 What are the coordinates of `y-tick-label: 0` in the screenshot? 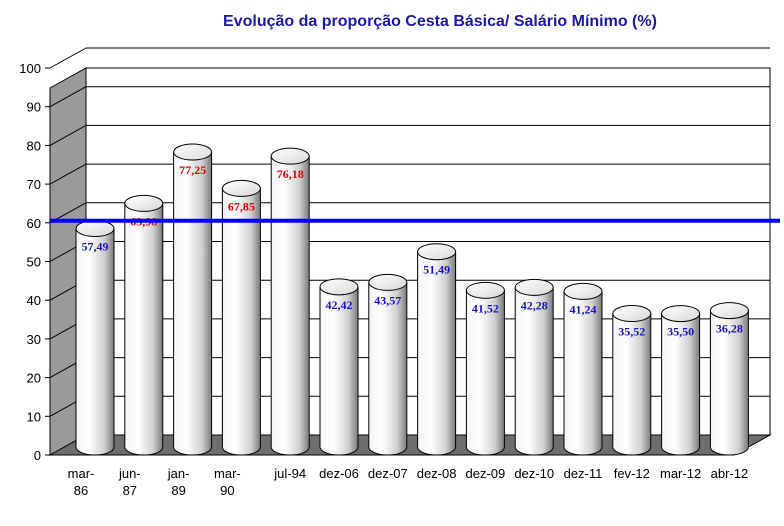 It's located at (37, 455).